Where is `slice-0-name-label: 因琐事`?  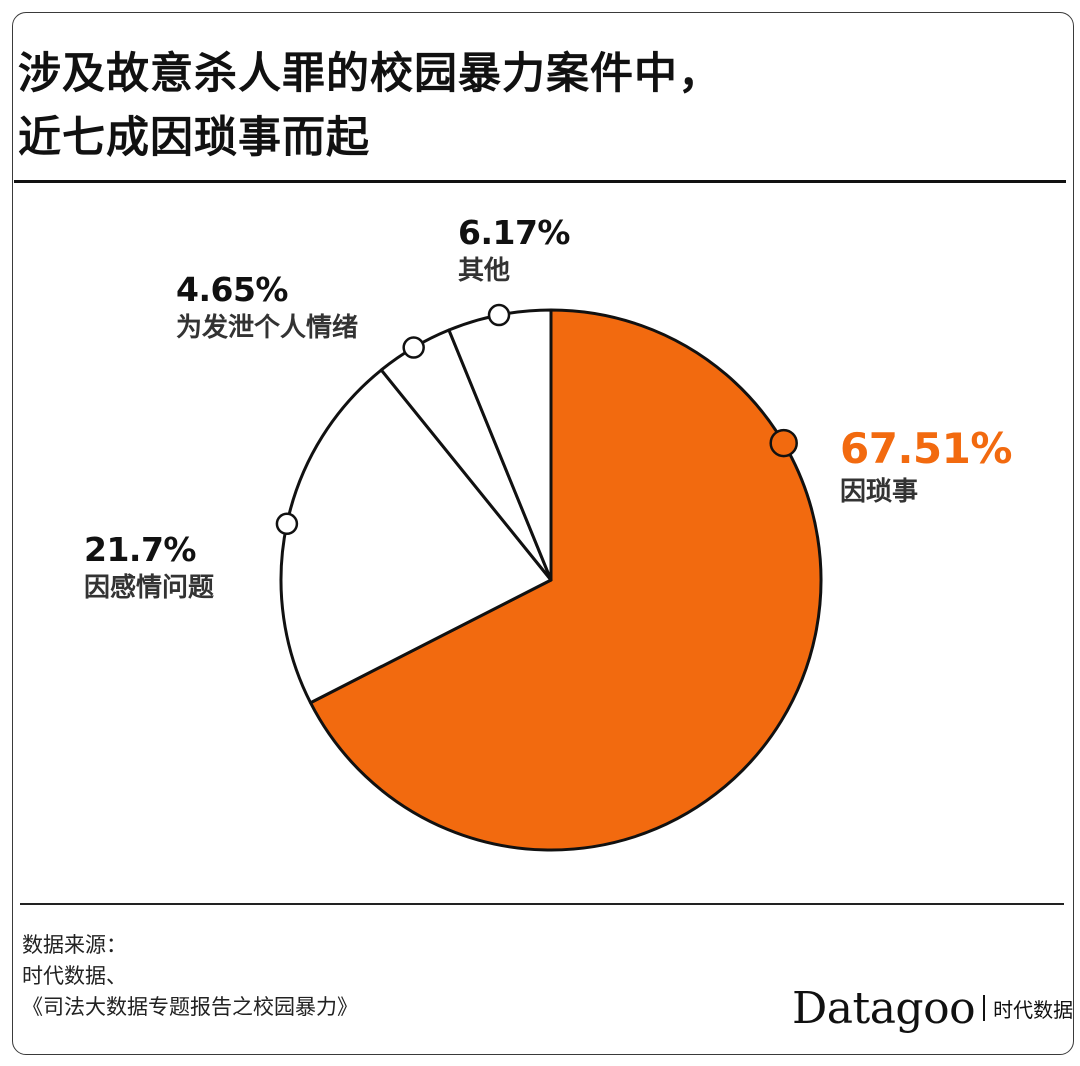
slice-0-name-label: 因琐事 is located at coordinates (879, 492).